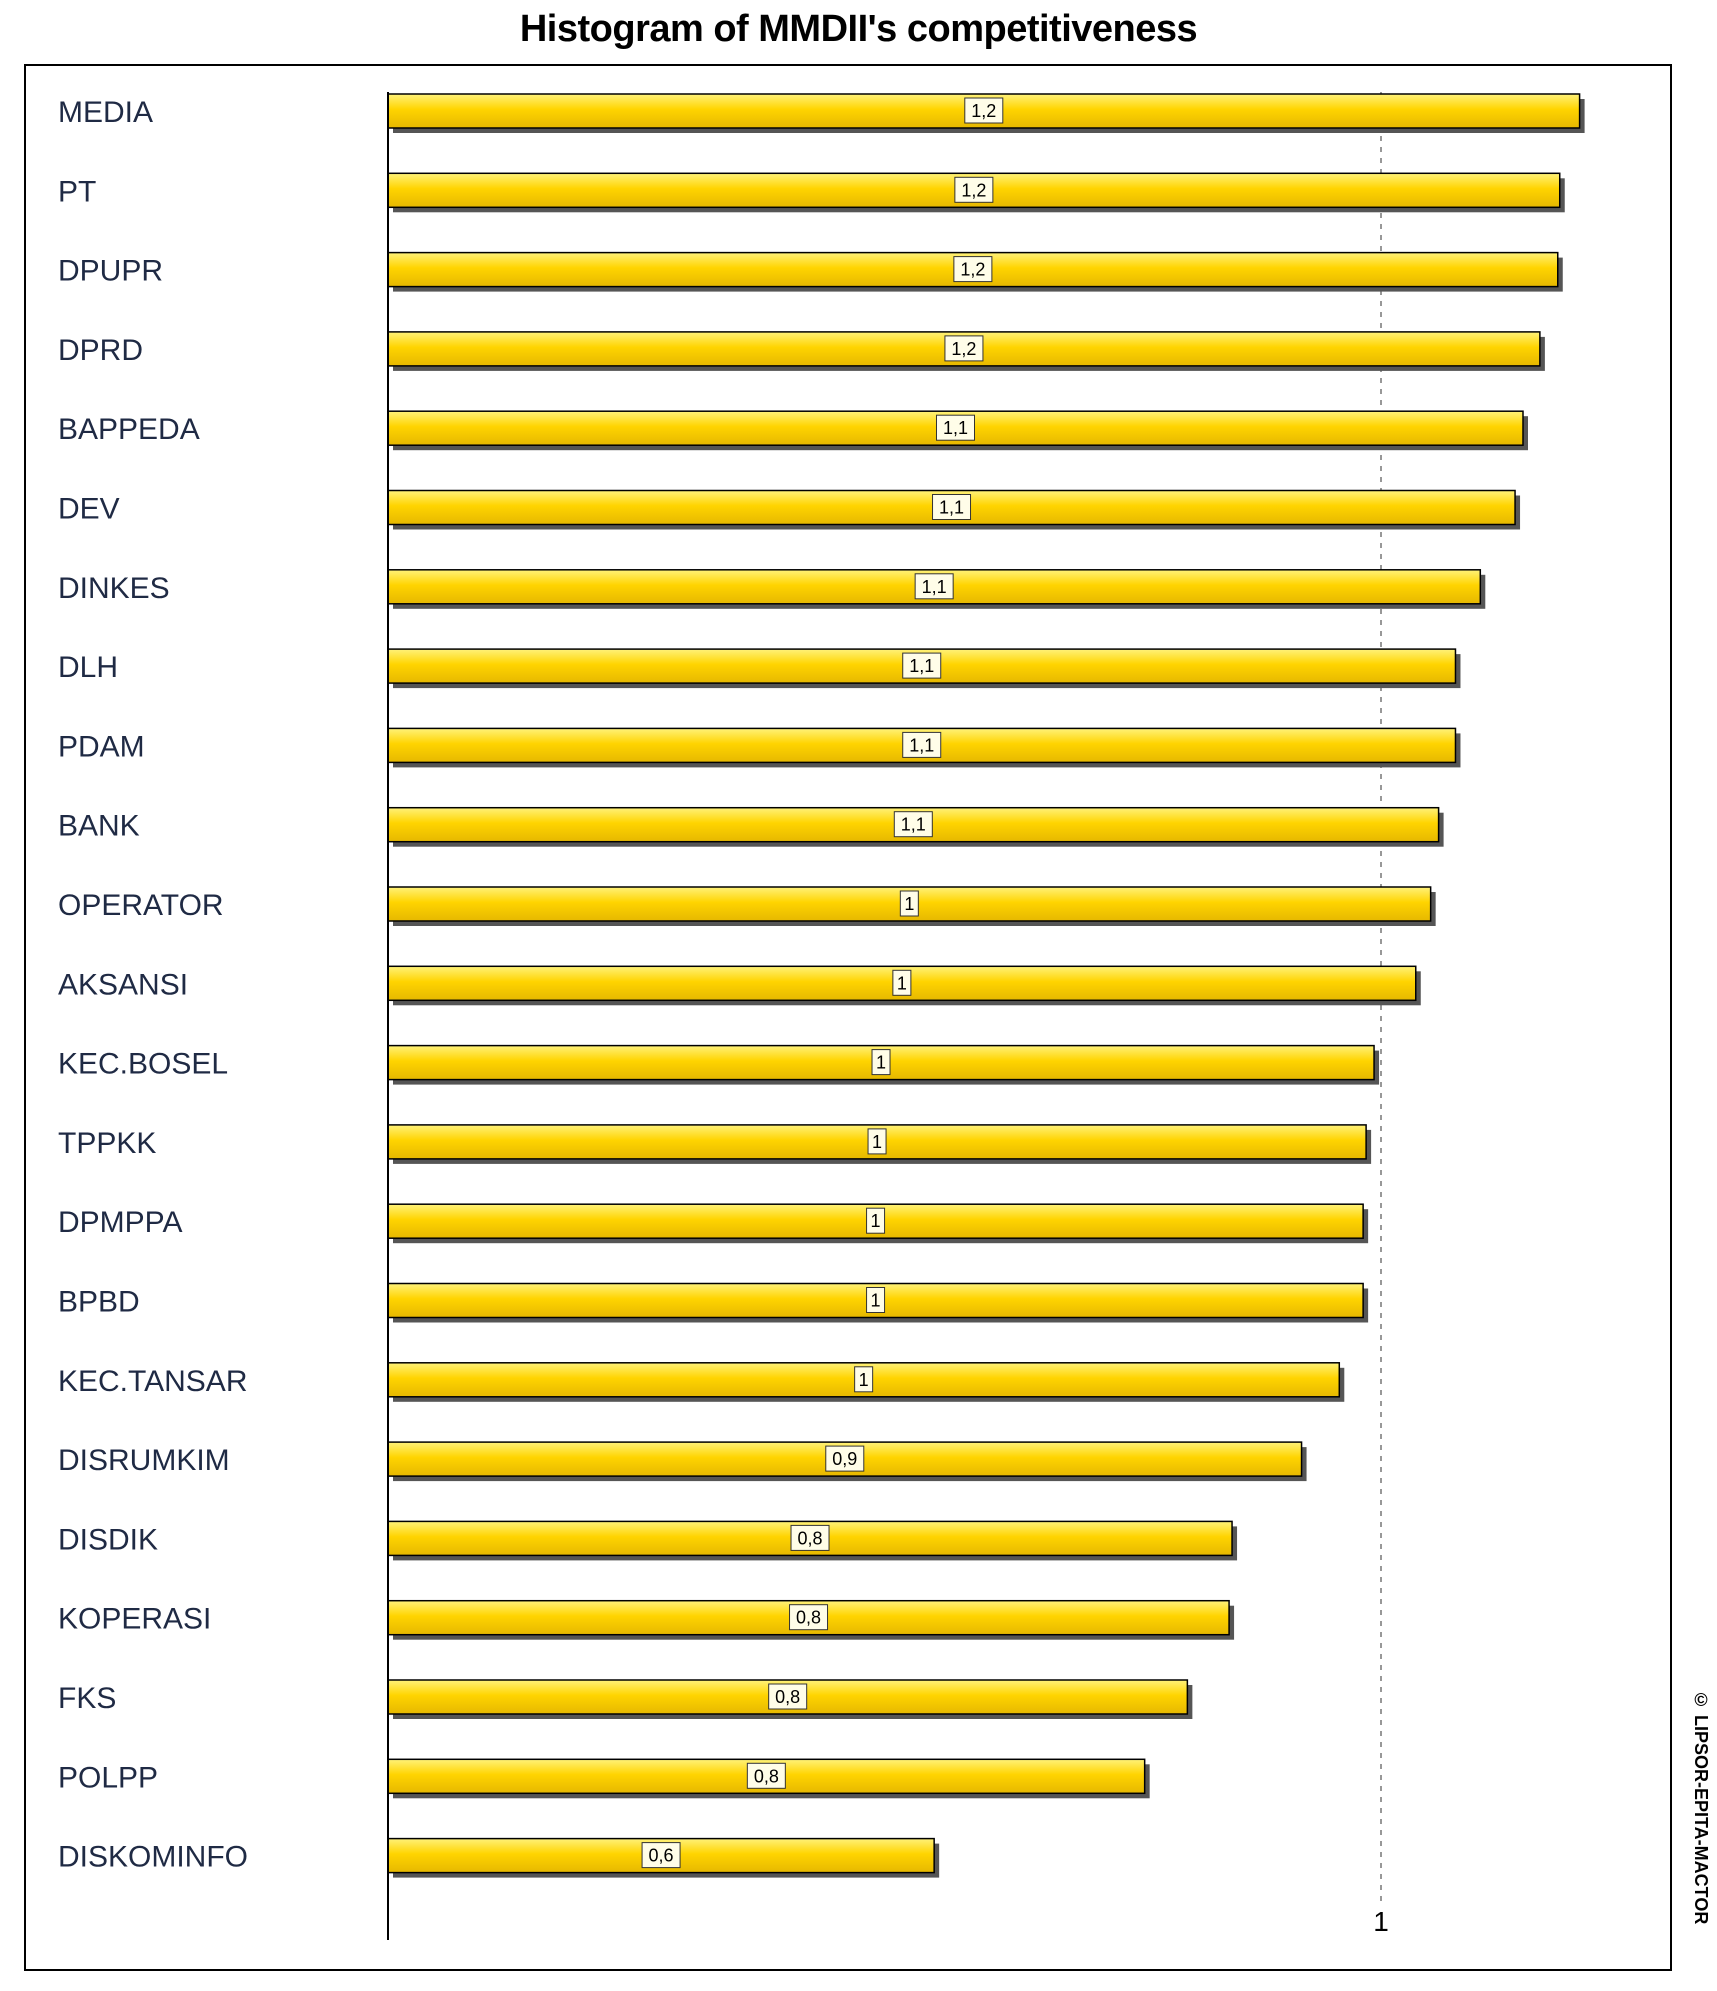  I want to click on category-label: DISRUMKIM, so click(144, 1460).